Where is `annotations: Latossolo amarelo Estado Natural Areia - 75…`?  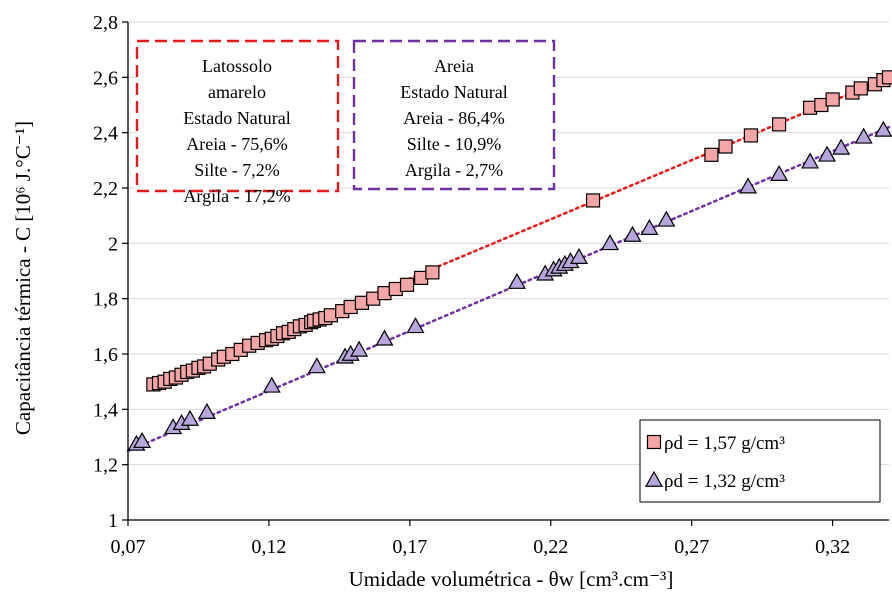
annotations: Latossolo amarelo Estado Natural Areia - 75… is located at coordinates (345, 122).